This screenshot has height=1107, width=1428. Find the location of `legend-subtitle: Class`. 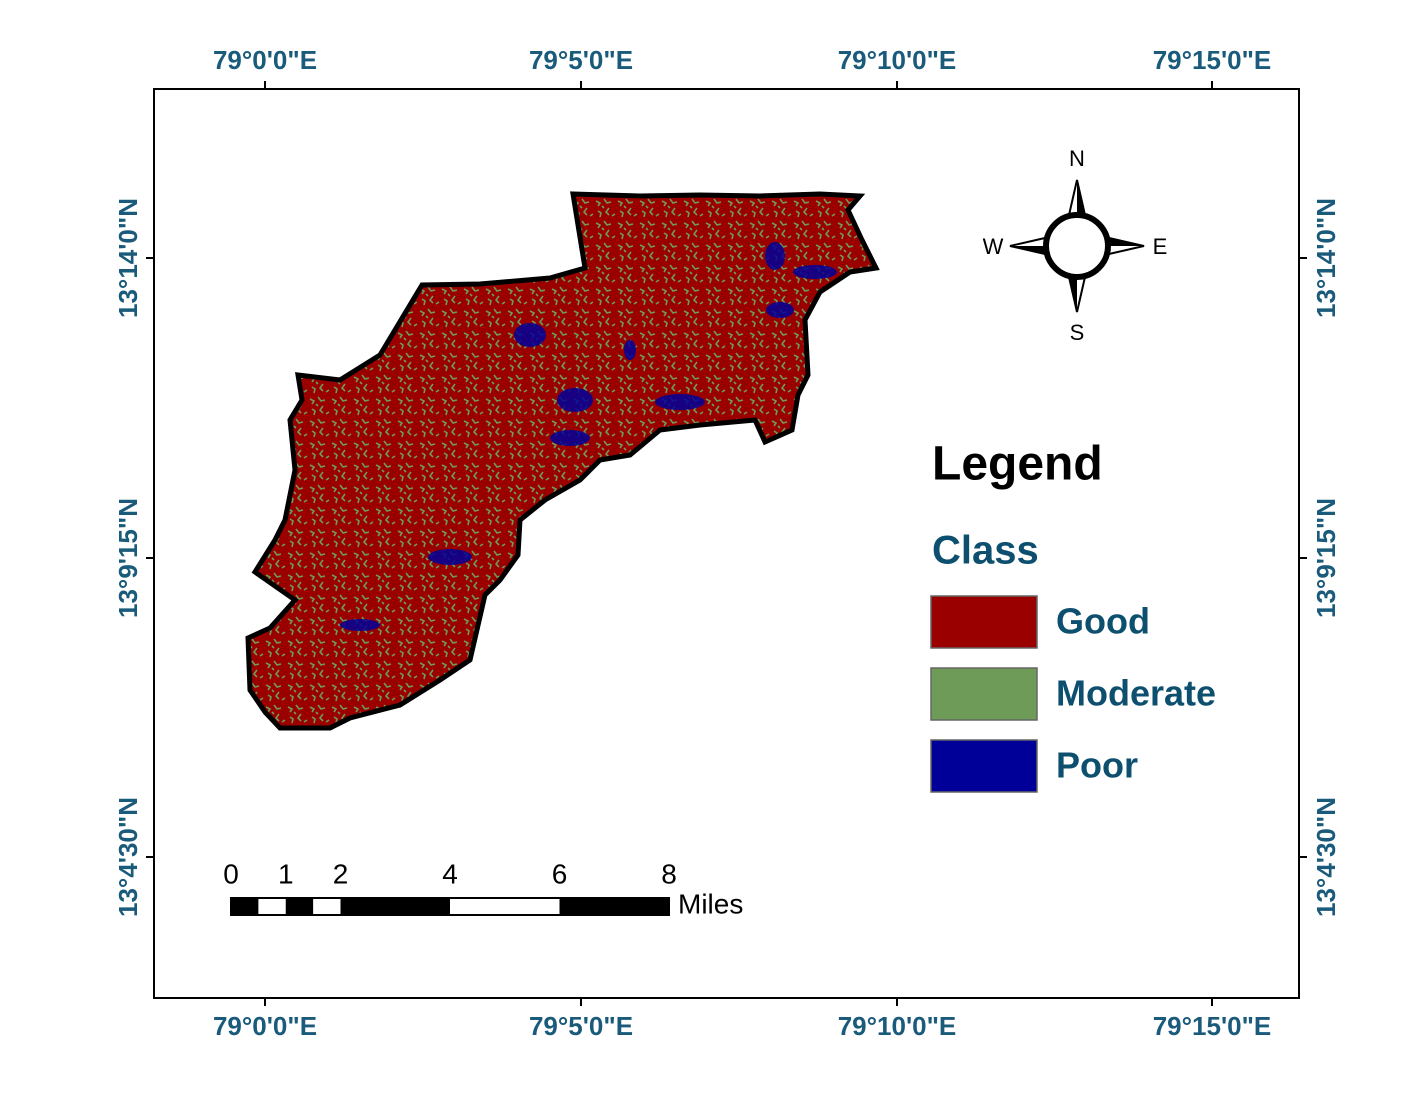

legend-subtitle: Class is located at coordinates (985, 551).